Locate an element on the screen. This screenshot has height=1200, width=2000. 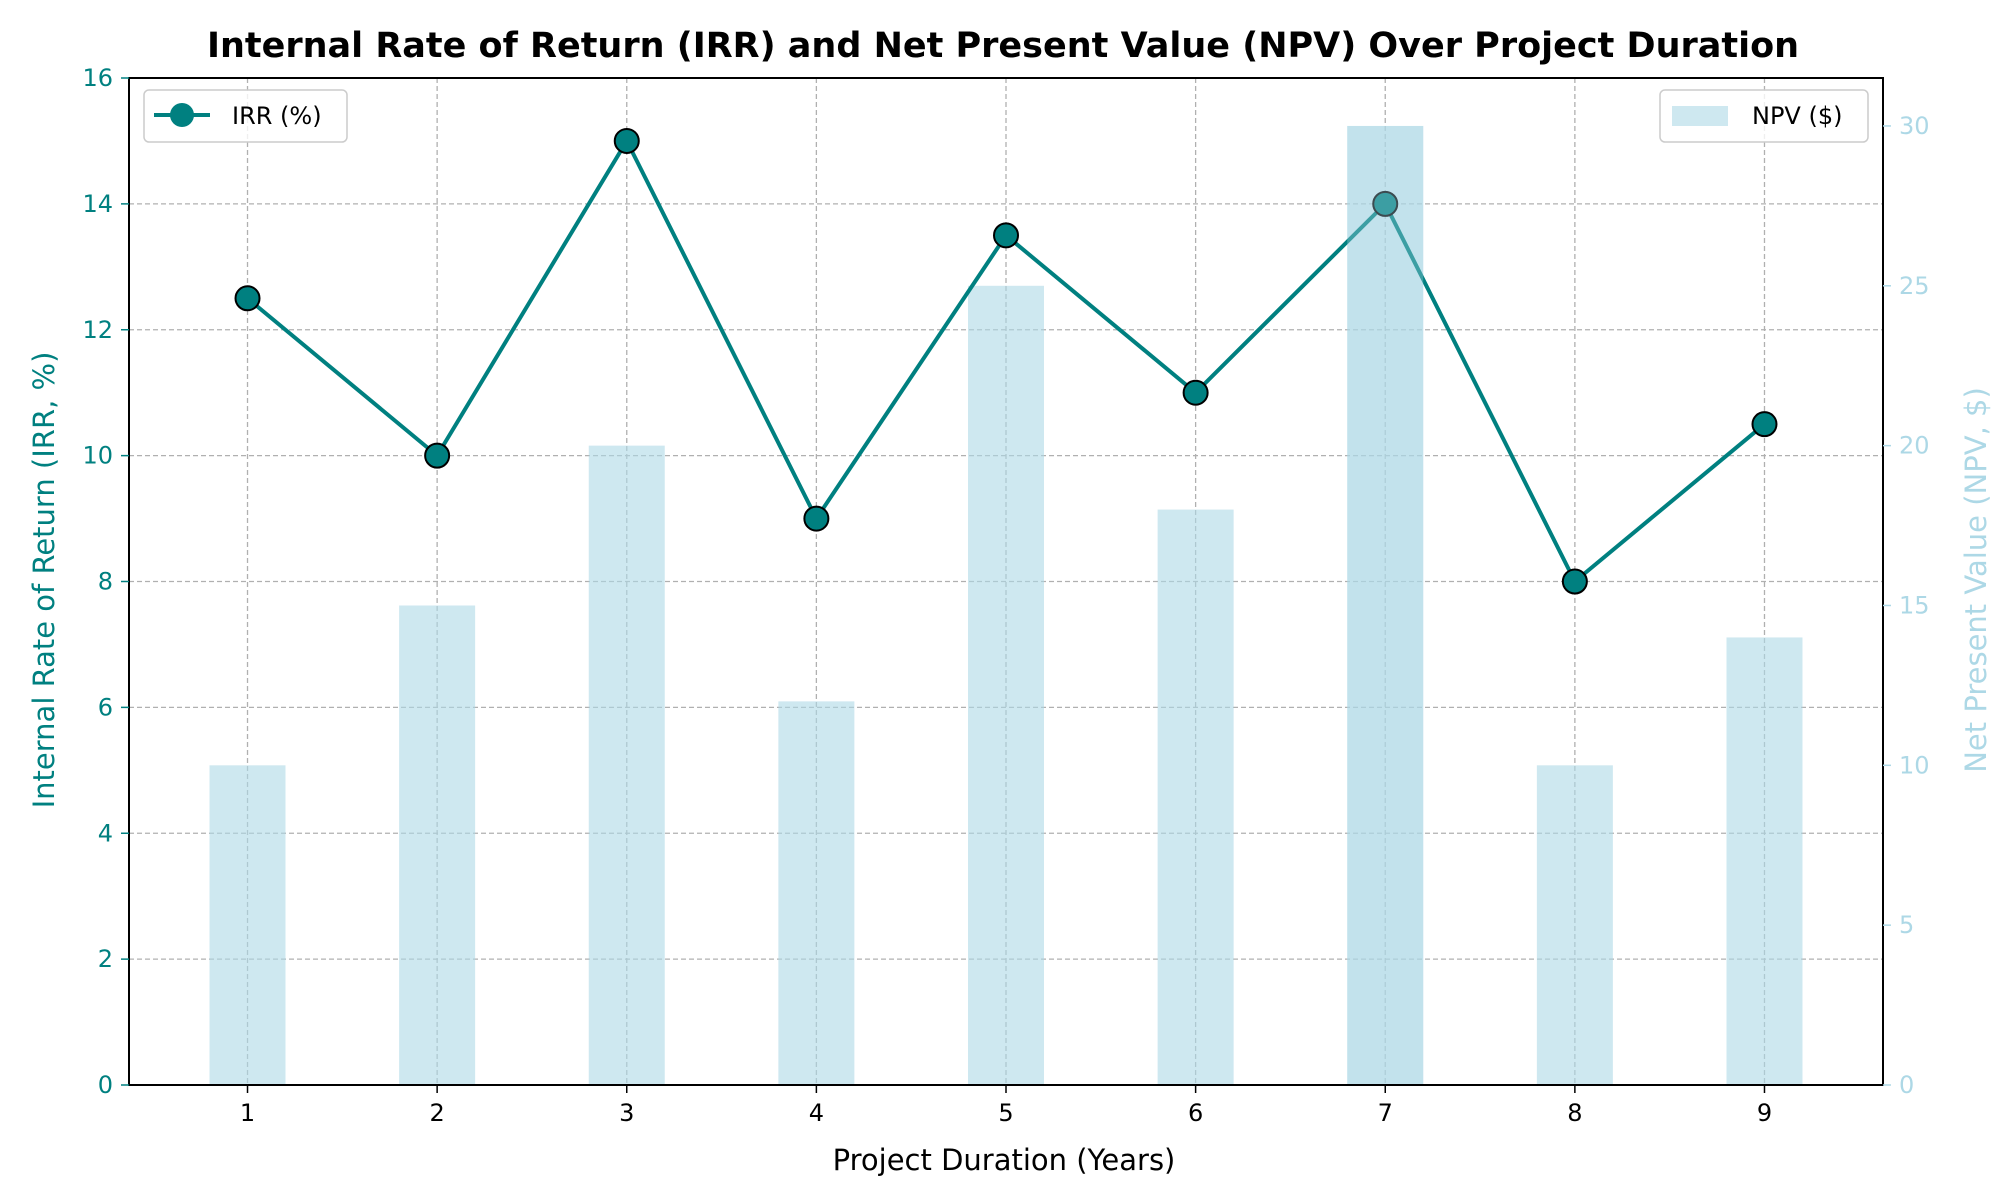
x-tick-label-5: 5 is located at coordinates (1005, 1113).